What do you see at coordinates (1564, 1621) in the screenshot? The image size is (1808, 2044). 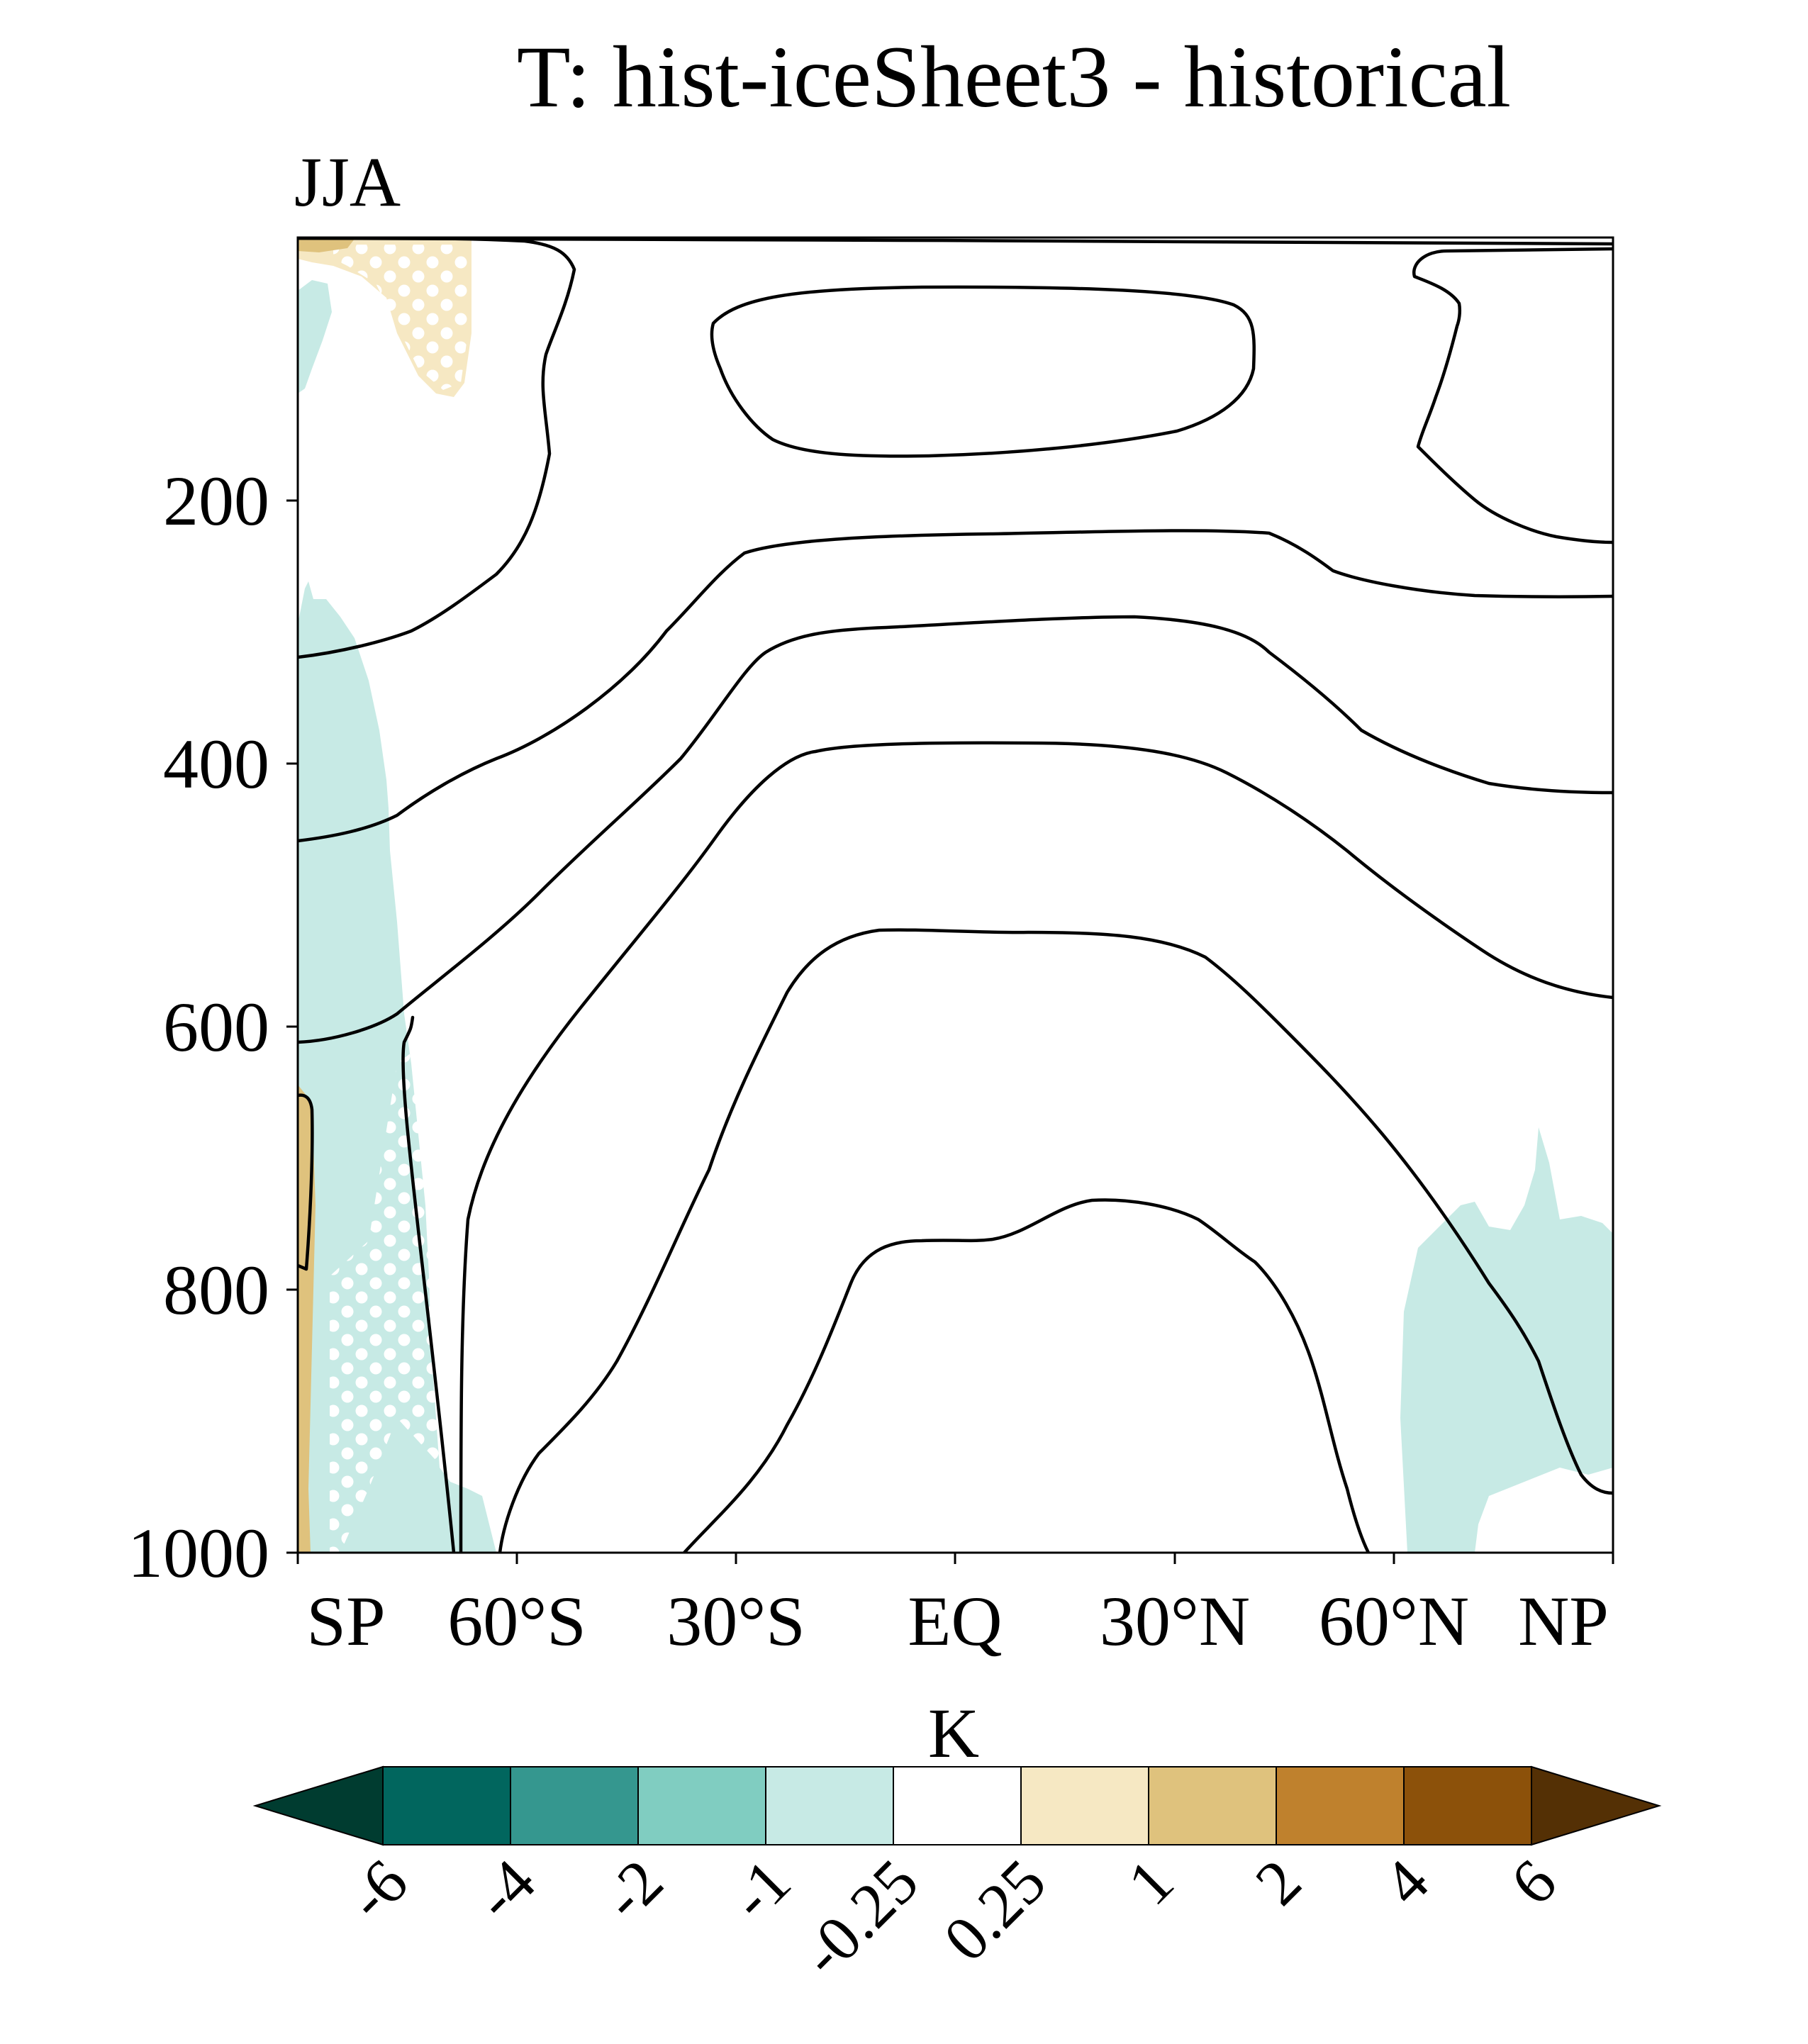 I see `x-tick-label-np: NP` at bounding box center [1564, 1621].